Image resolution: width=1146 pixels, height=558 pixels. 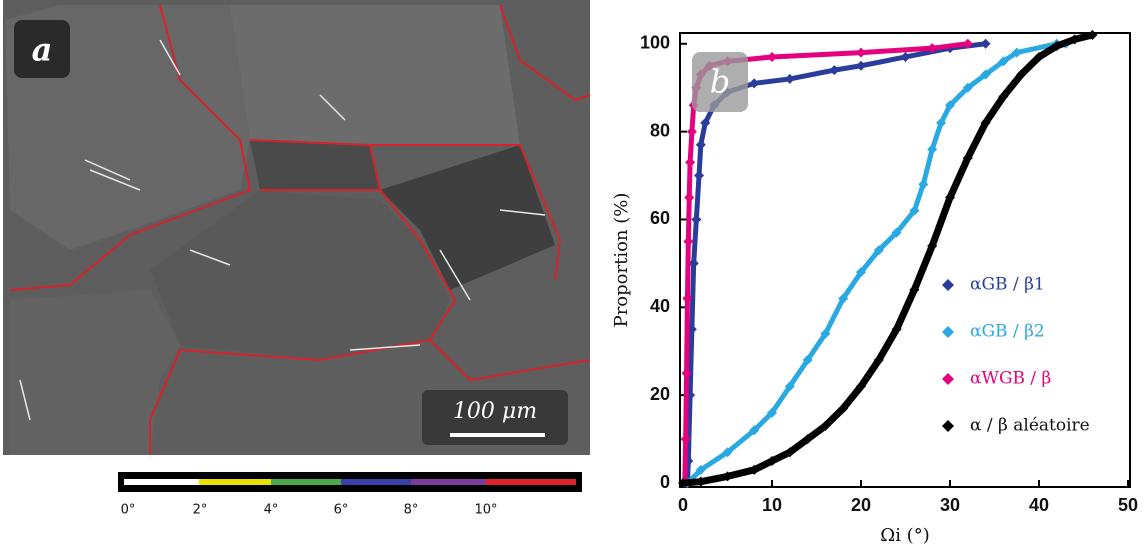 What do you see at coordinates (200, 510) in the screenshot?
I see `colorbar-label: 2°` at bounding box center [200, 510].